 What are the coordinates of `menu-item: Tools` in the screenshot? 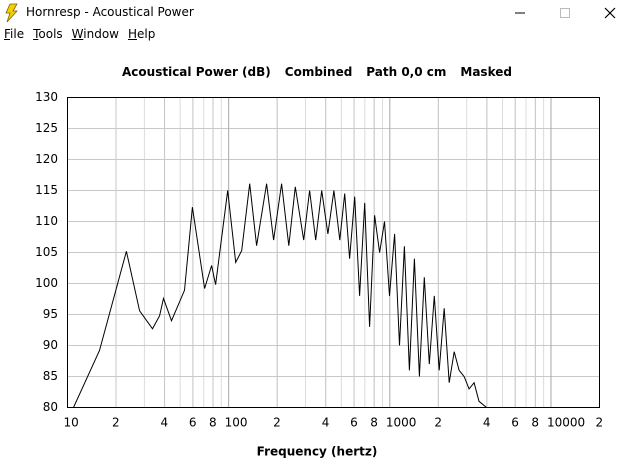 It's located at (48, 34).